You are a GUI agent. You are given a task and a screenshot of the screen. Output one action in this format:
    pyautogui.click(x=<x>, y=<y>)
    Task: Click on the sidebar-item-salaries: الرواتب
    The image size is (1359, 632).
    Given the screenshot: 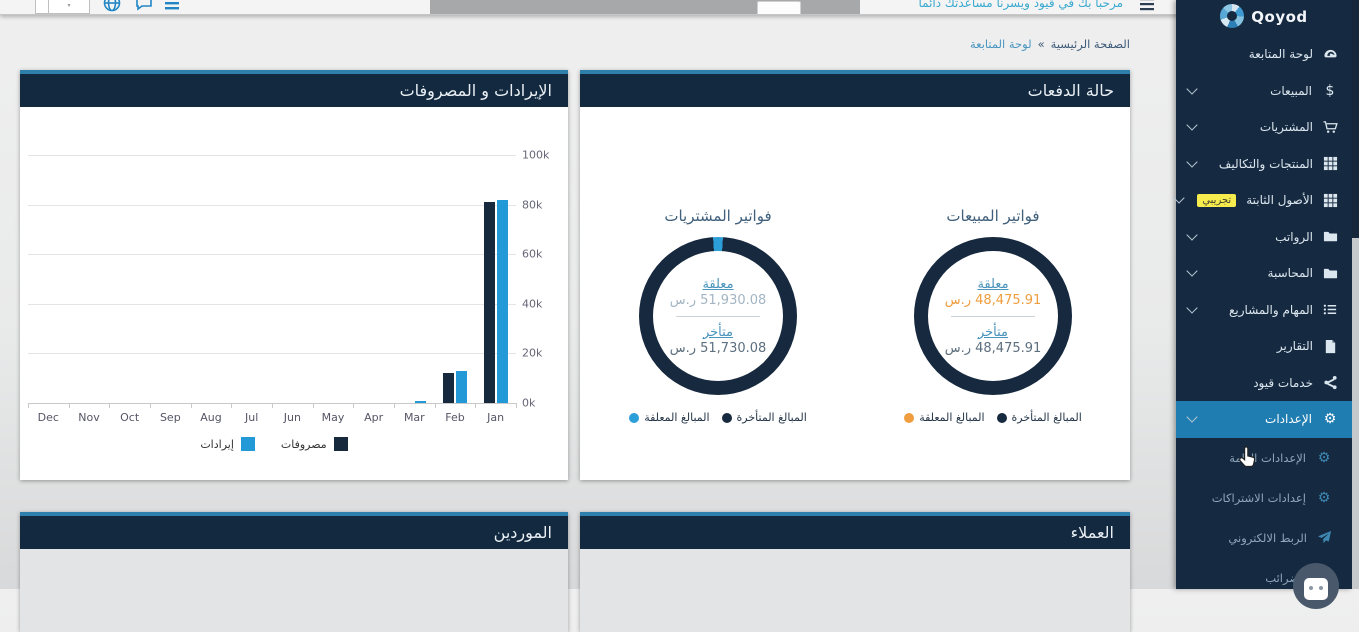 What is the action you would take?
    pyautogui.click(x=1264, y=237)
    